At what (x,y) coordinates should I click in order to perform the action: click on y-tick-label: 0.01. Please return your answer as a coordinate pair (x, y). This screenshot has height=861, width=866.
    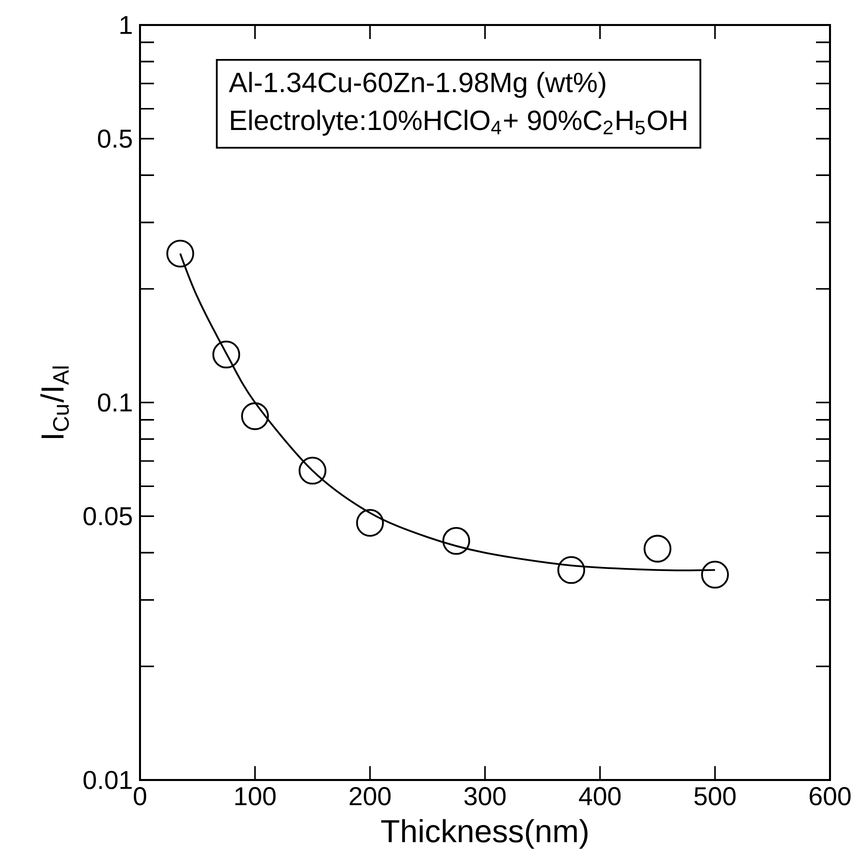
    Looking at the image, I should click on (108, 780).